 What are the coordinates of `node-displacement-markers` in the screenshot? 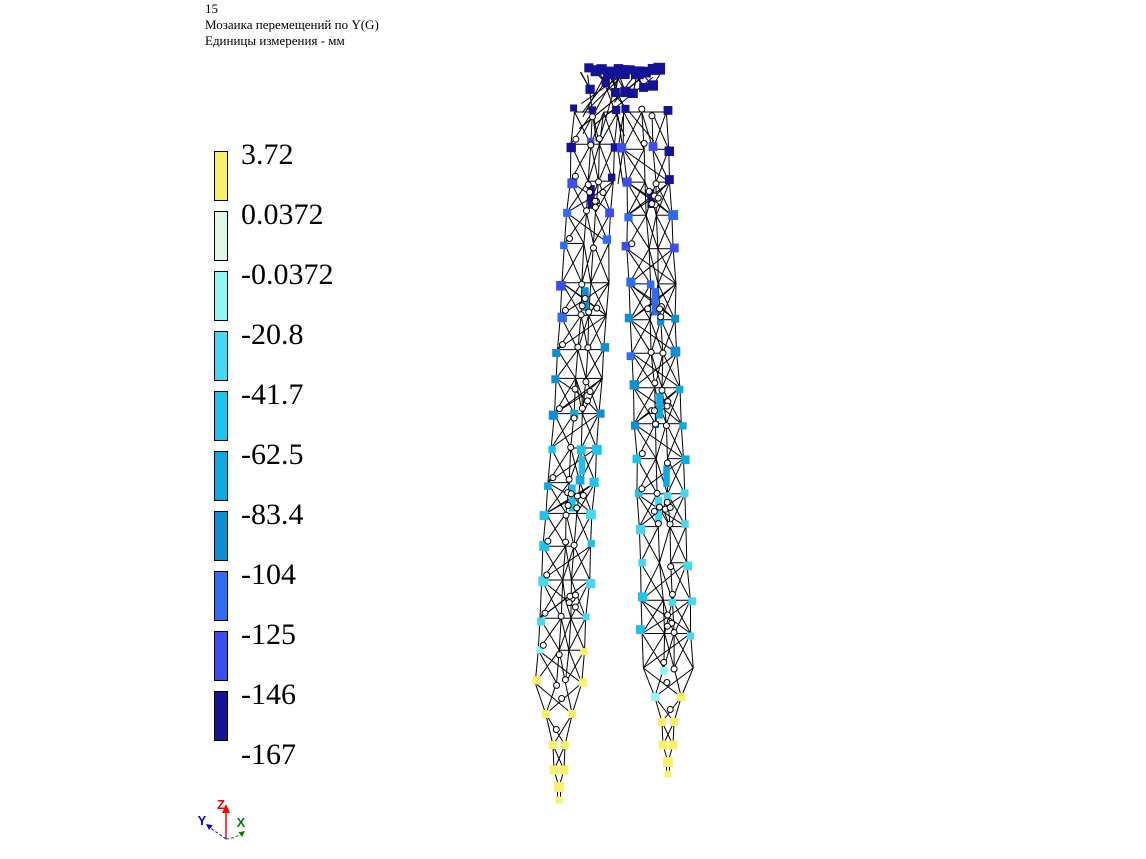 It's located at (614, 433).